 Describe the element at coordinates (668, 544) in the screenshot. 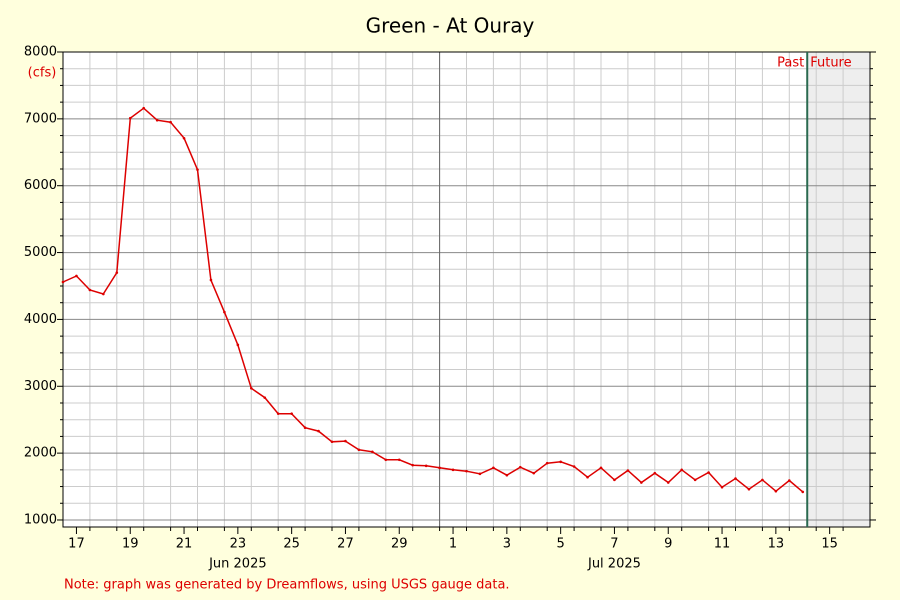

I see `x-tick-label: 9` at that location.